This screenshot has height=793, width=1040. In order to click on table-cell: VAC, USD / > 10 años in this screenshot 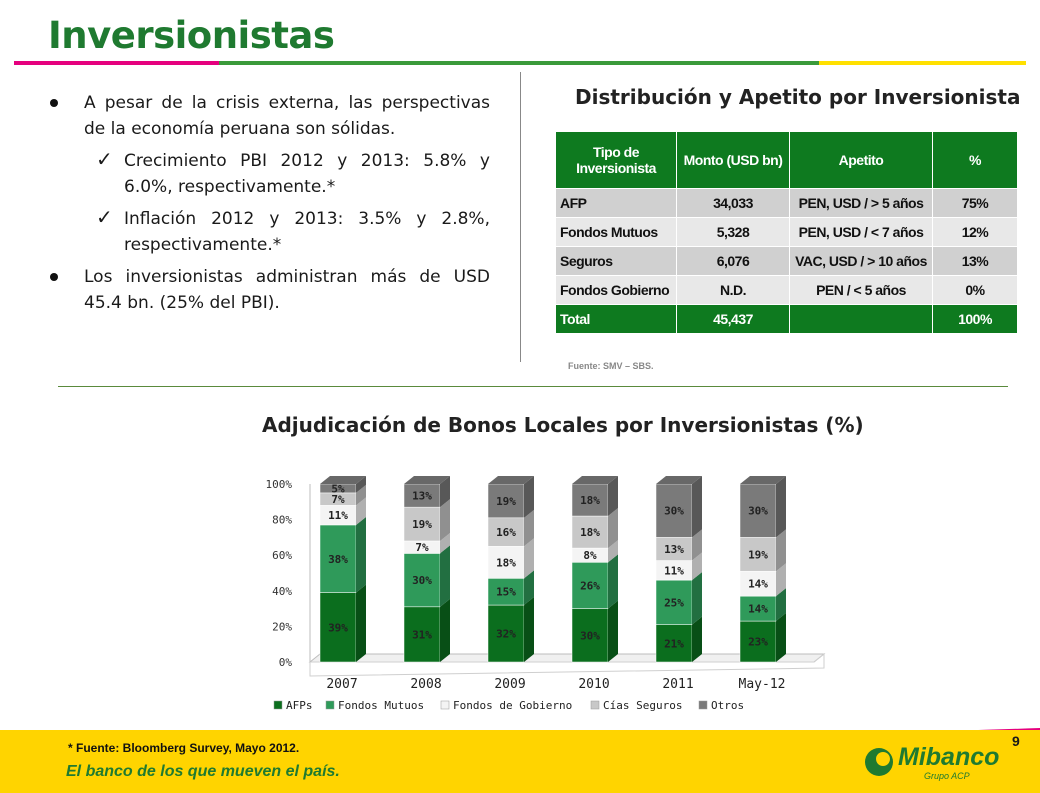, I will do `click(861, 261)`.